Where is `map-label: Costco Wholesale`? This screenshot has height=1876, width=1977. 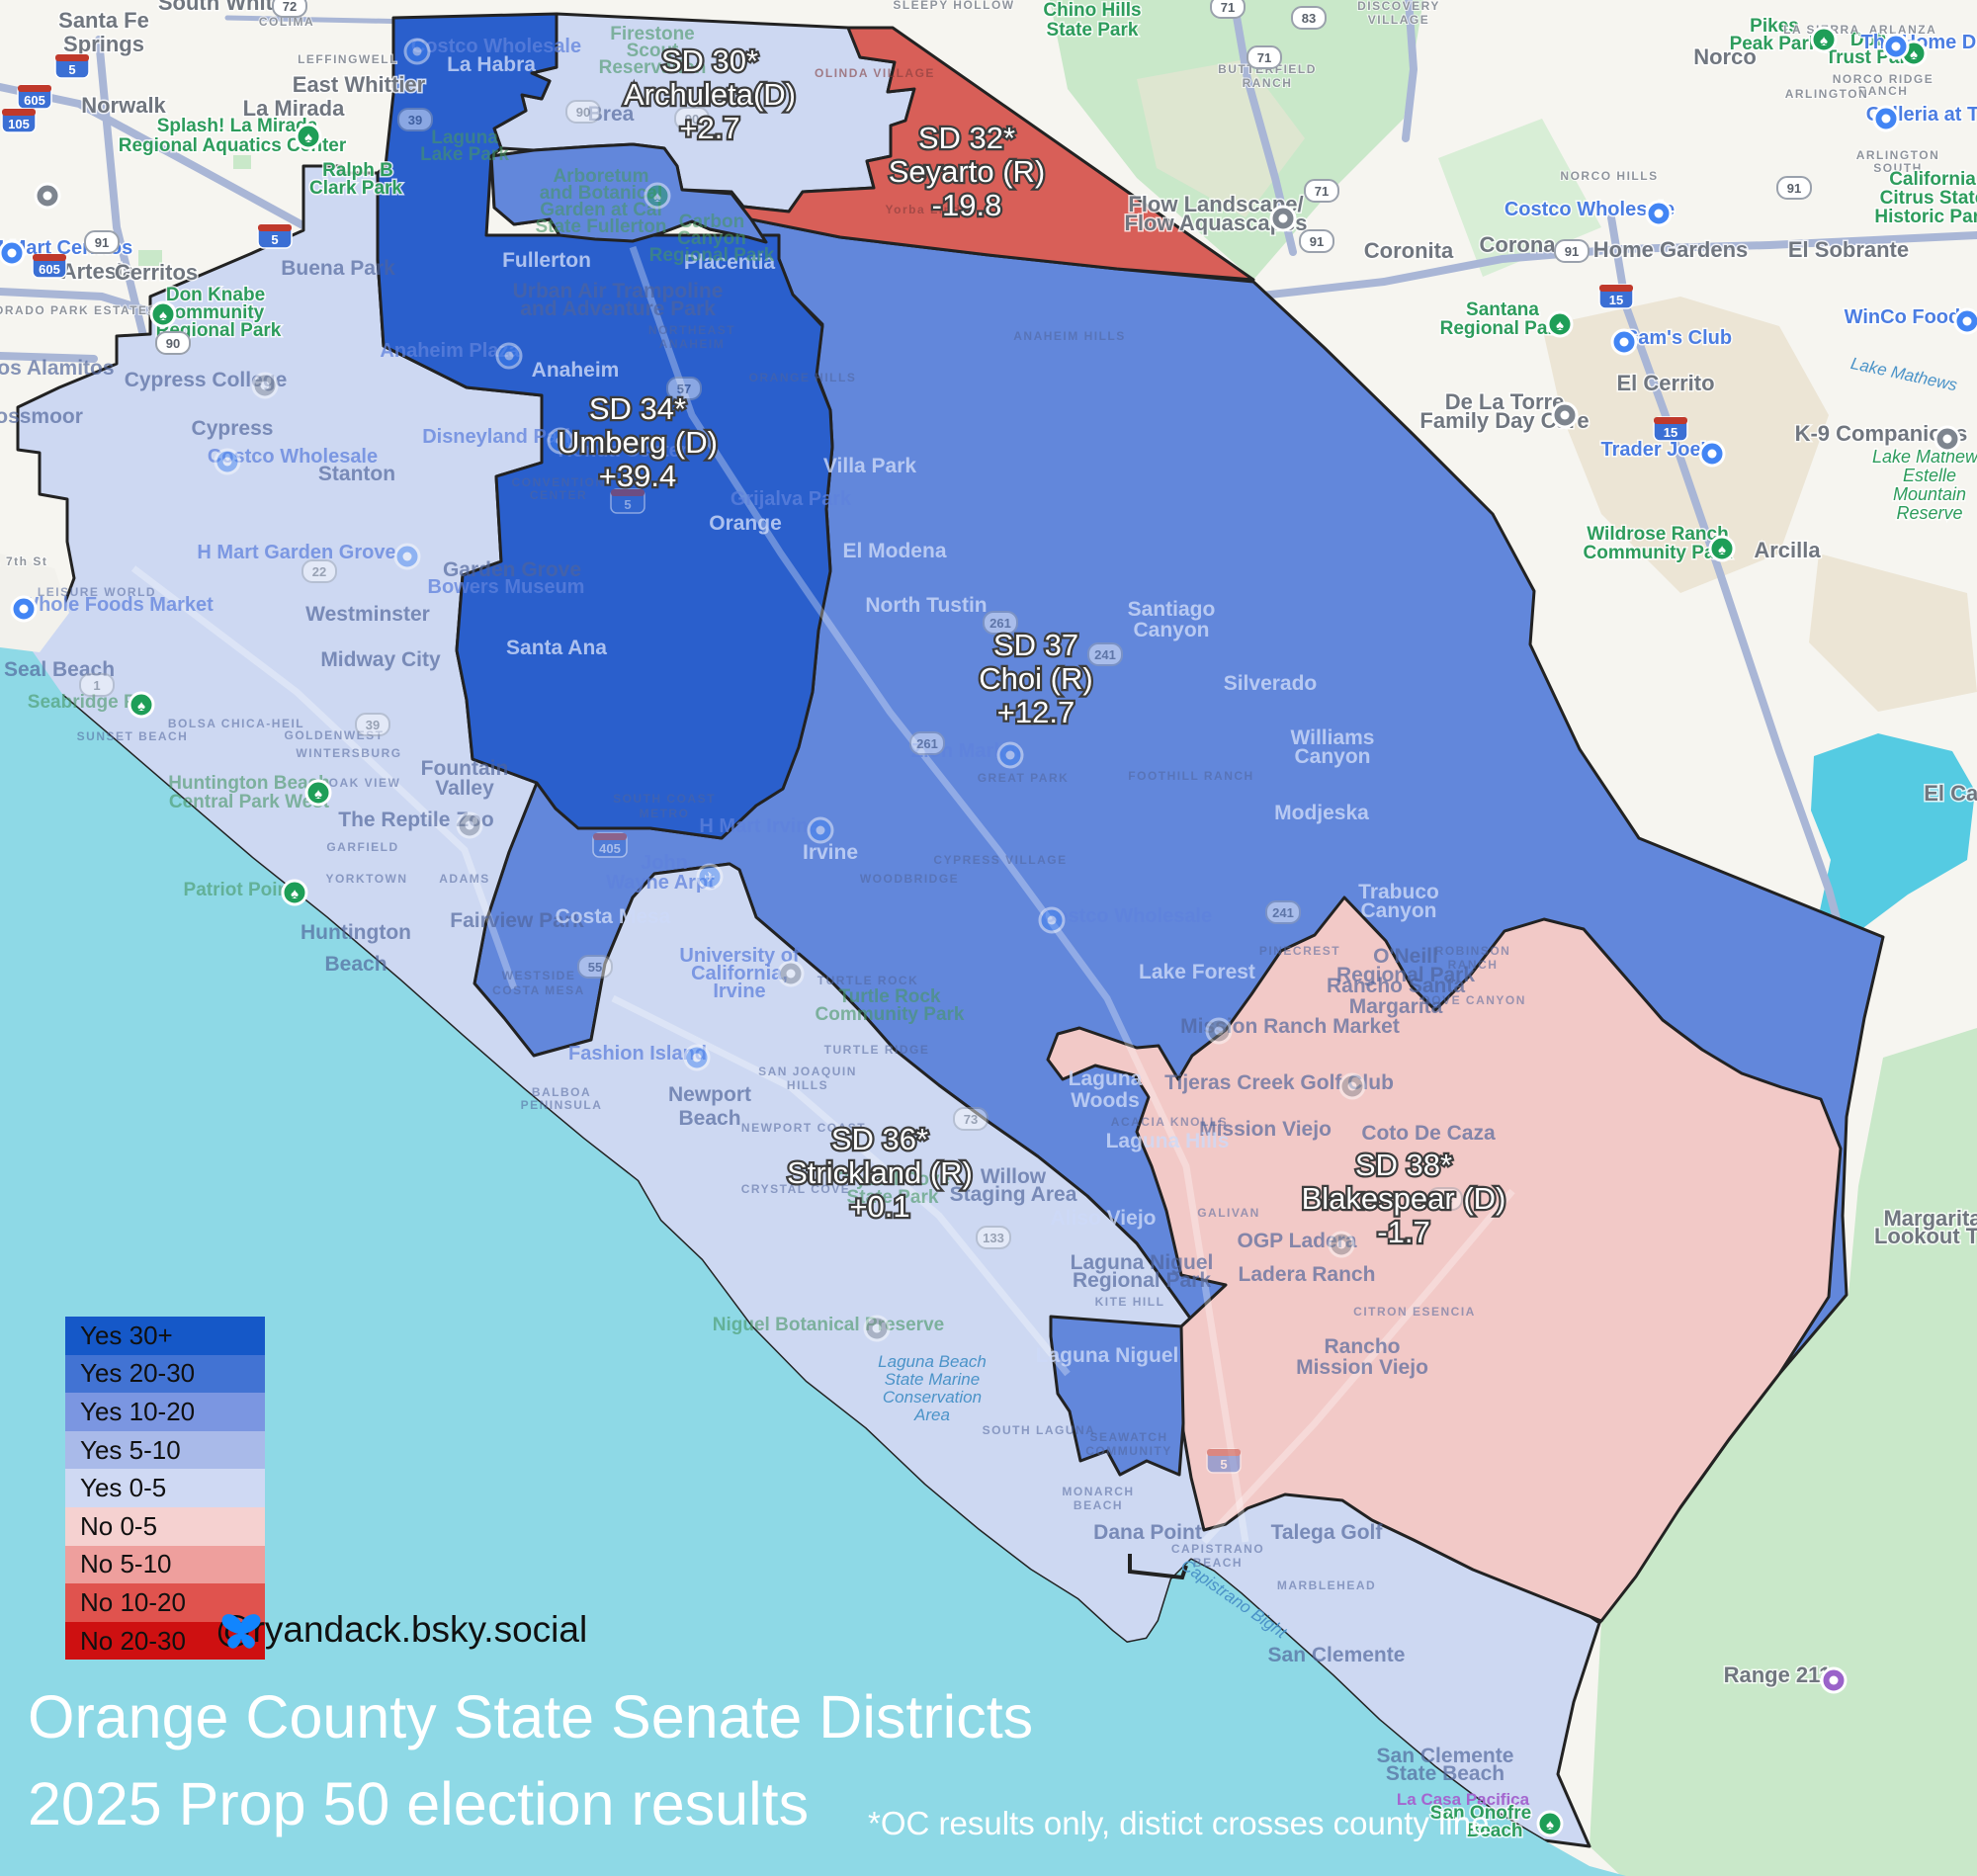 map-label: Costco Wholesale is located at coordinates (496, 46).